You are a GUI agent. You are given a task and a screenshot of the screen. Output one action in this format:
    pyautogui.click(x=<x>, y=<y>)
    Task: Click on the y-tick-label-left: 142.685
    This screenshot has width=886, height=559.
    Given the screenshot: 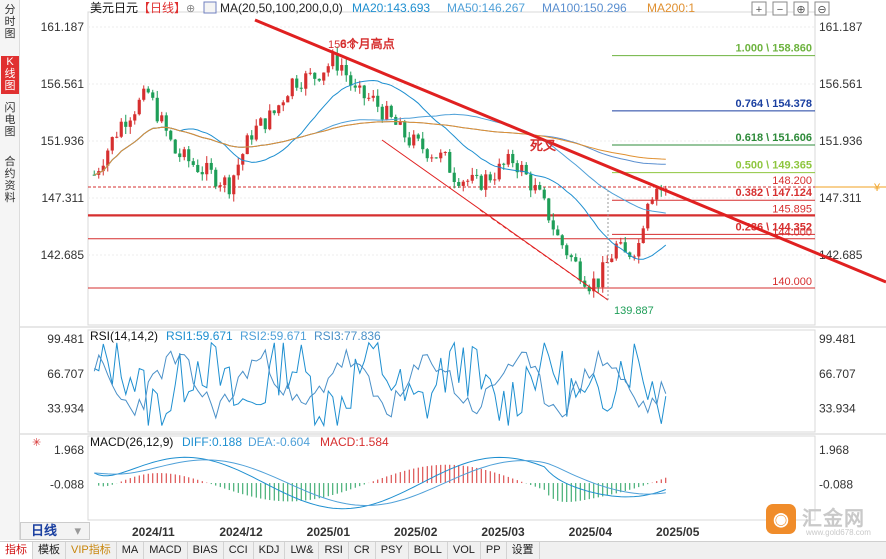 What is the action you would take?
    pyautogui.click(x=63, y=255)
    